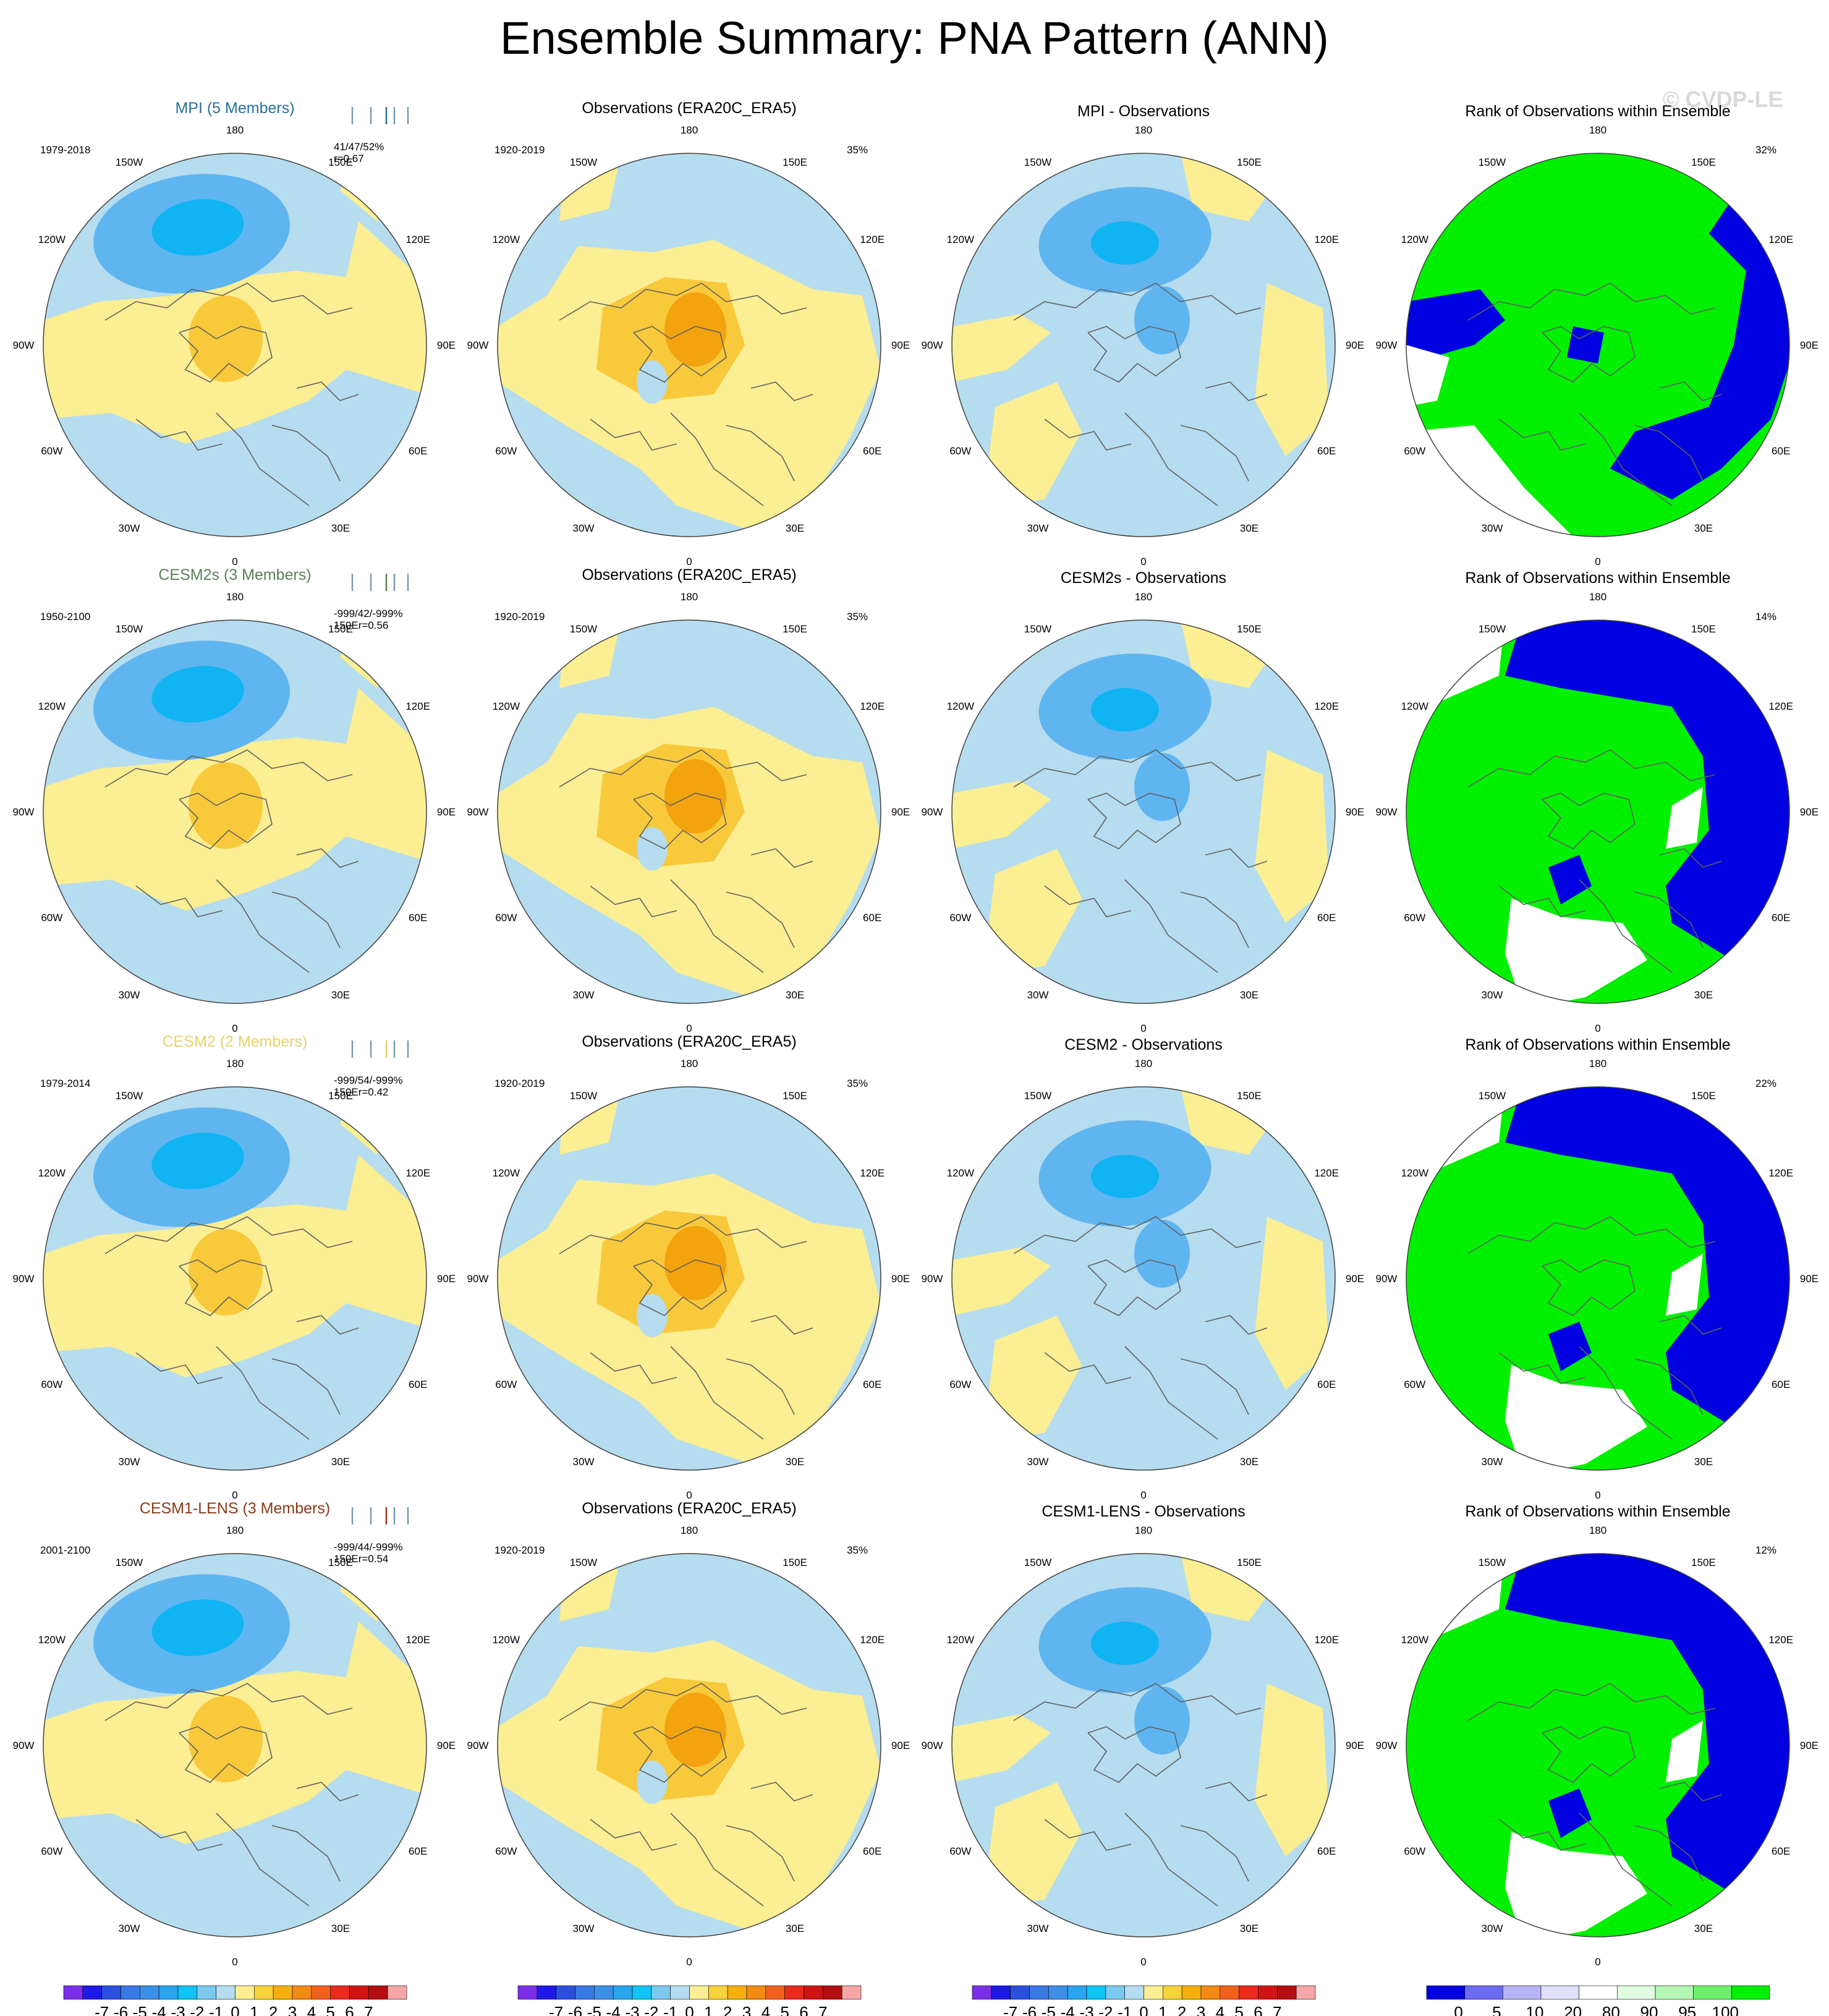  What do you see at coordinates (361, 625) in the screenshot?
I see `model-pattern-correlation: 150Er=0.56` at bounding box center [361, 625].